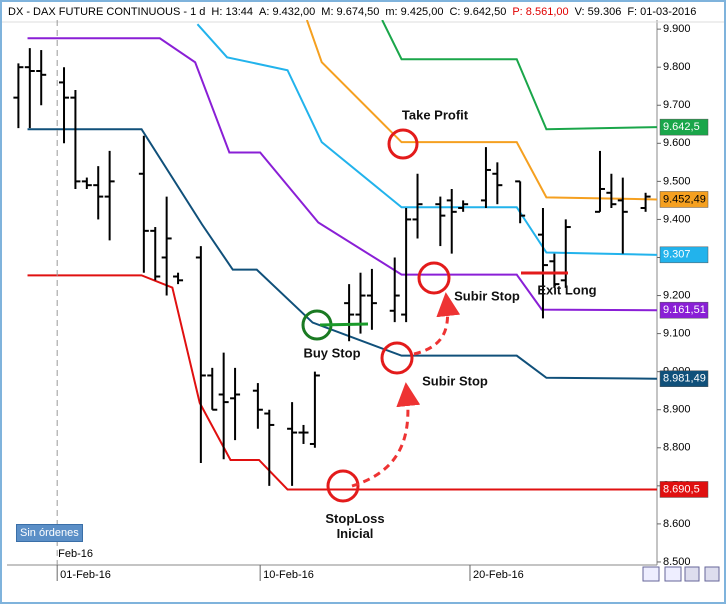 This screenshot has height=604, width=726. What do you see at coordinates (350, 12) in the screenshot?
I see `header-field: M: 9.674,50` at bounding box center [350, 12].